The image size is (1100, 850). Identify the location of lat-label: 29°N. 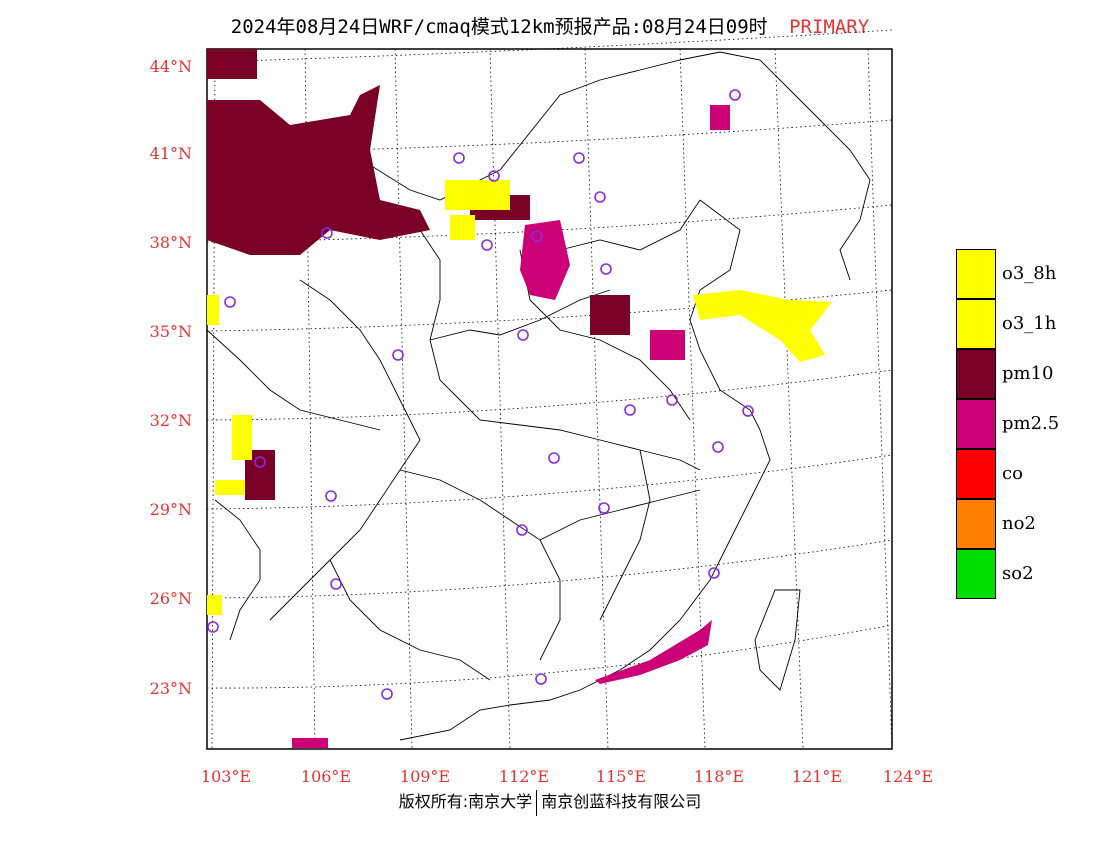
(171, 509).